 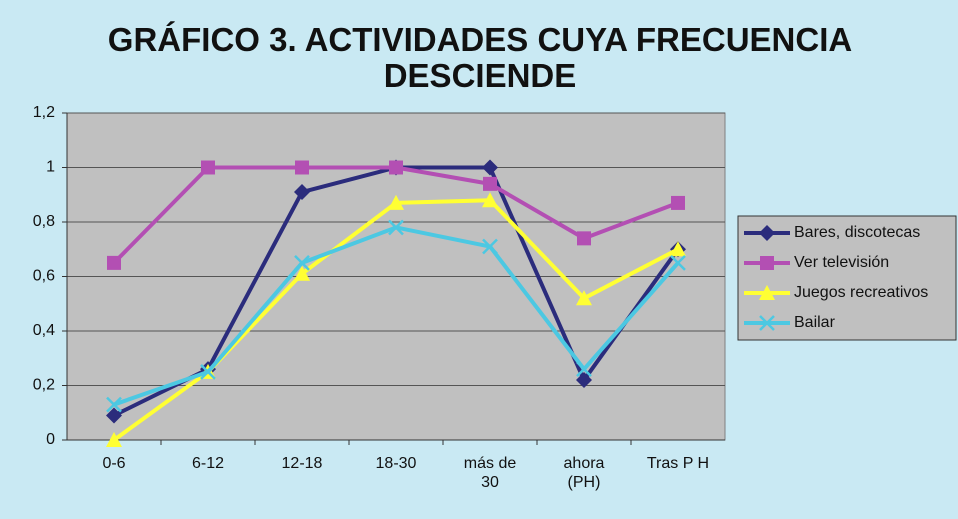 What do you see at coordinates (857, 232) in the screenshot?
I see `legend-label: Bares, discotecas` at bounding box center [857, 232].